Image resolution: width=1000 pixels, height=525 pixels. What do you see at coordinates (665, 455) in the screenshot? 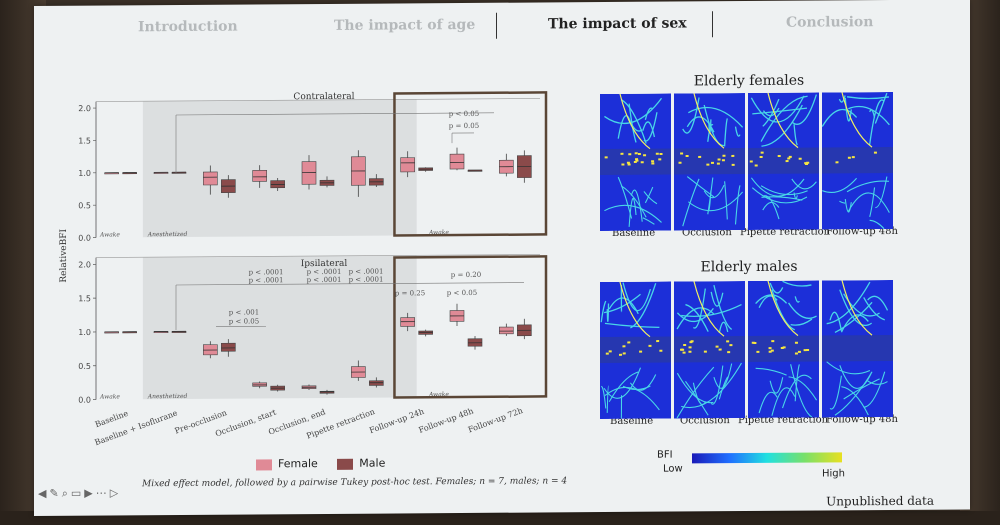
I see `bfi-label: BFI` at bounding box center [665, 455].